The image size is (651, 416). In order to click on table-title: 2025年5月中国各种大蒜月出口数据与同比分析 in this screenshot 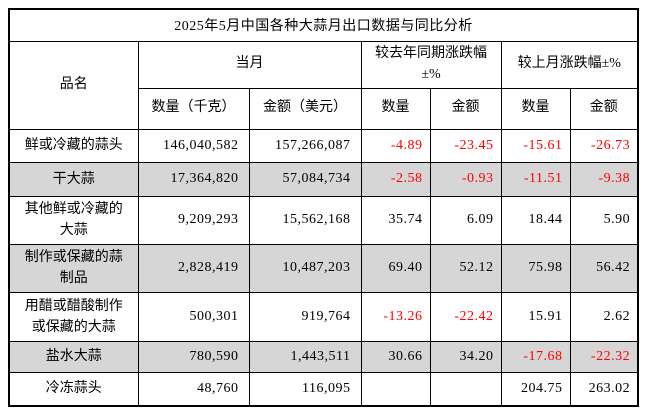, I will do `click(323, 25)`.